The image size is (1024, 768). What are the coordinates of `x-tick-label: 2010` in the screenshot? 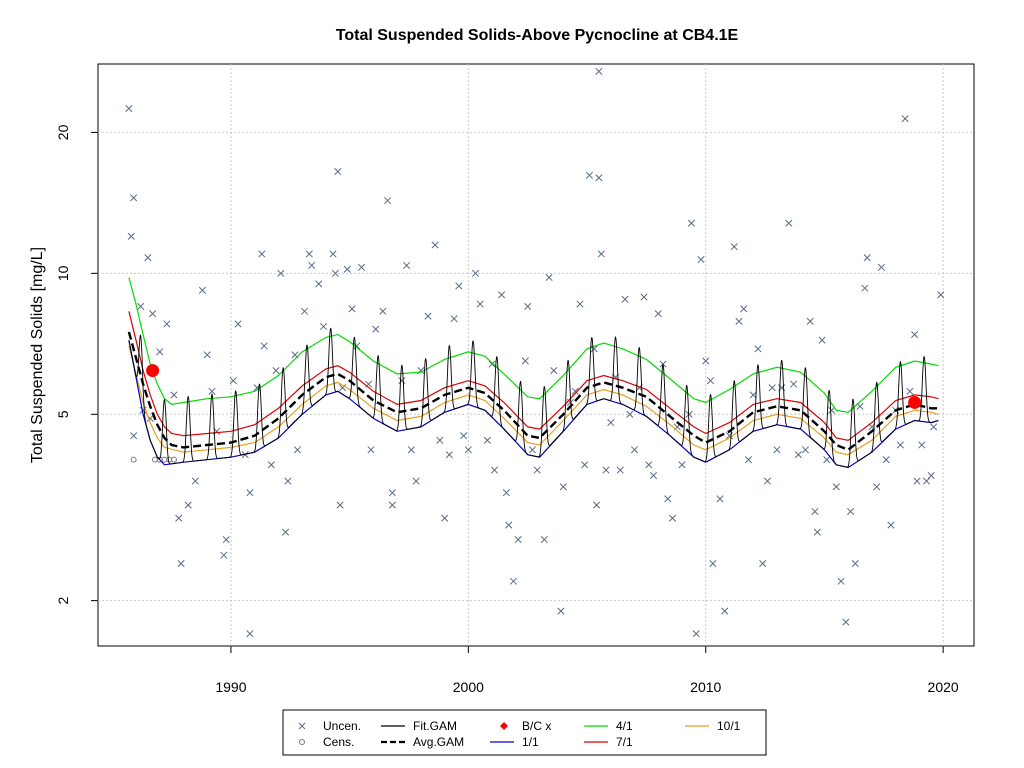 It's located at (705, 687).